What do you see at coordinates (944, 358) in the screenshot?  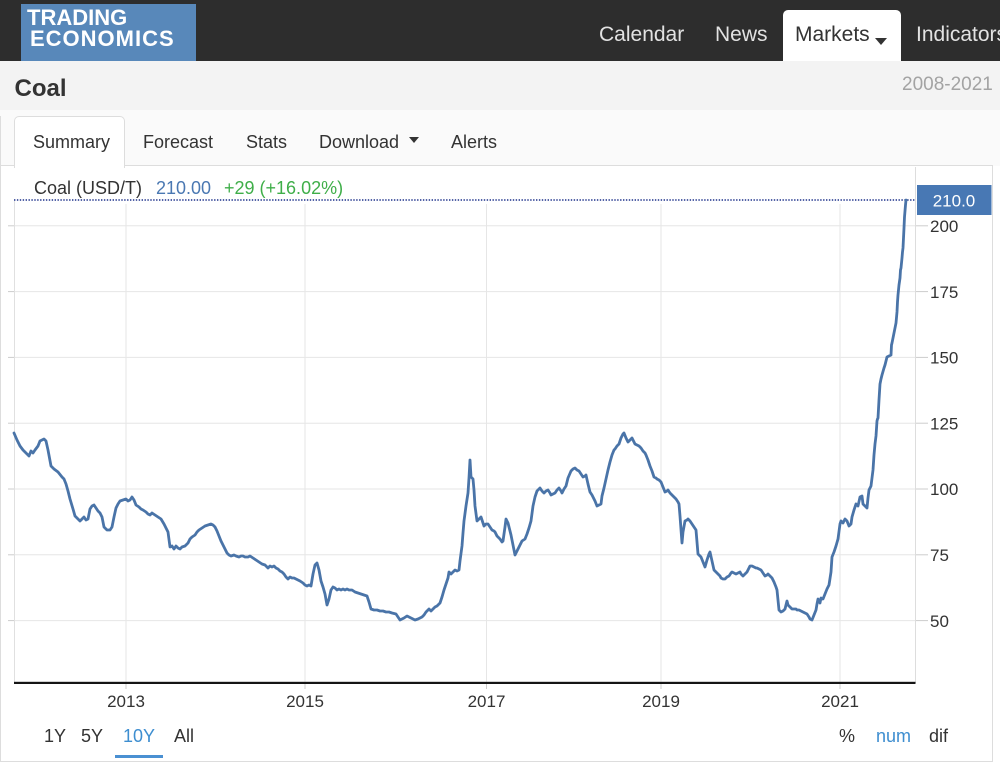 I see `svg-text: 150` at bounding box center [944, 358].